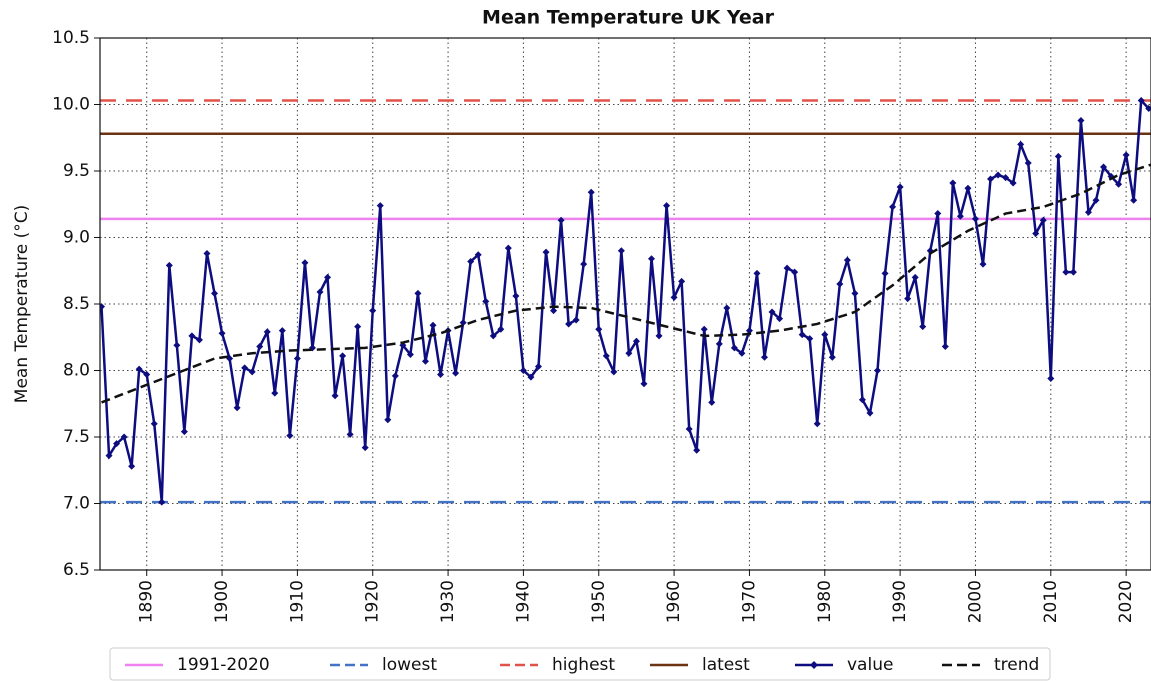  What do you see at coordinates (1126, 601) in the screenshot?
I see `x-tick-label: 2020` at bounding box center [1126, 601].